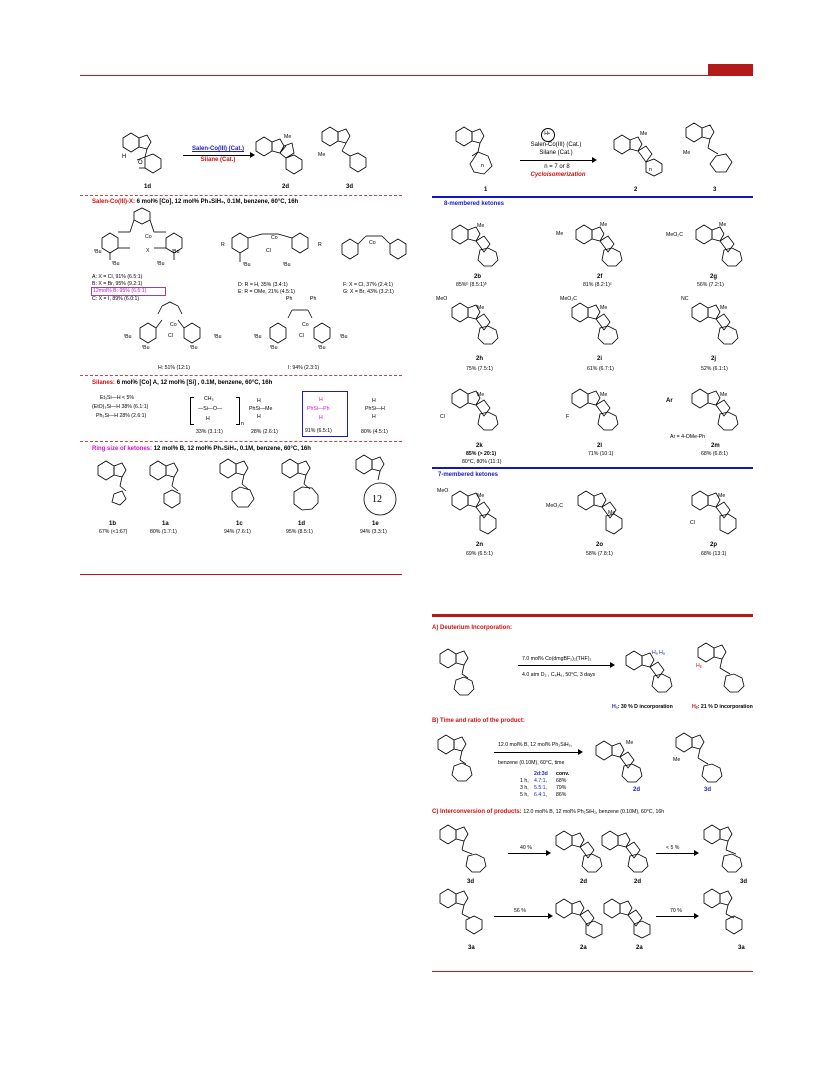  Describe the element at coordinates (481, 308) in the screenshot. I see `me-2h: Me` at that location.